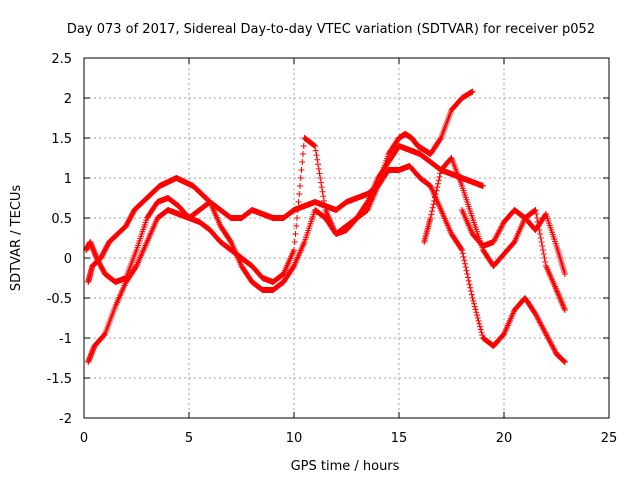 The width and height of the screenshot is (640, 480). Describe the element at coordinates (68, 259) in the screenshot. I see `y-tick-label: 0` at that location.